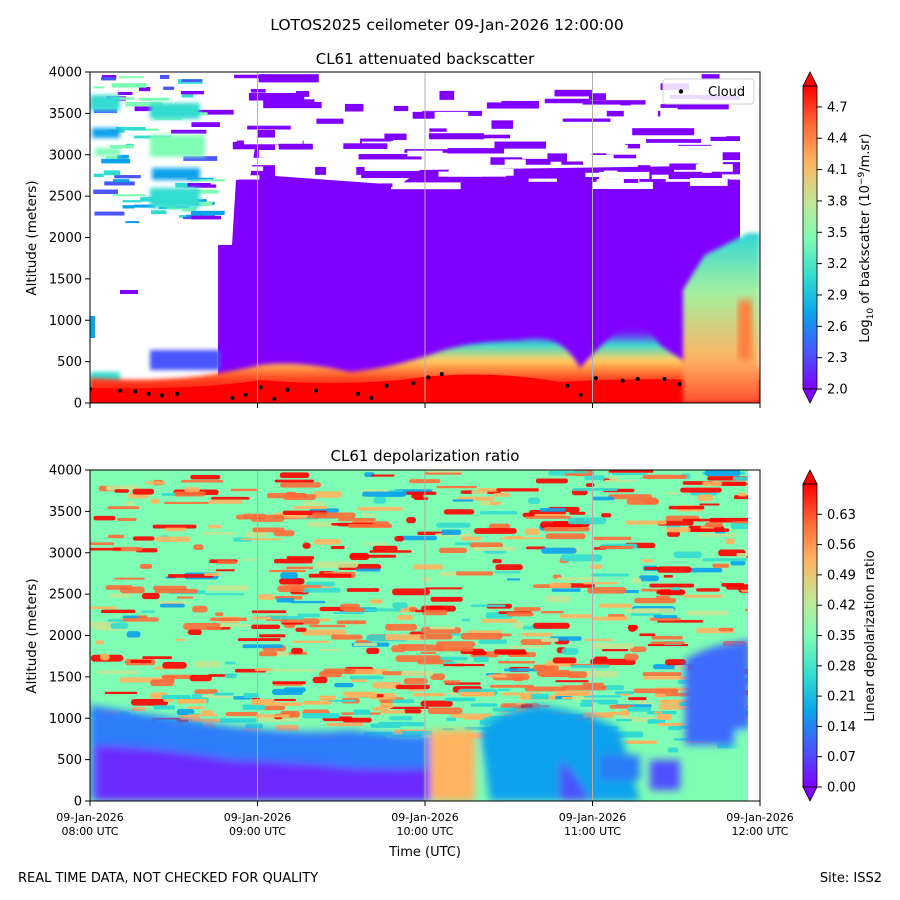 This screenshot has width=900, height=900. Describe the element at coordinates (870, 635) in the screenshot. I see `depolarization-colorbar-label: Linear depolarization ratio` at that location.